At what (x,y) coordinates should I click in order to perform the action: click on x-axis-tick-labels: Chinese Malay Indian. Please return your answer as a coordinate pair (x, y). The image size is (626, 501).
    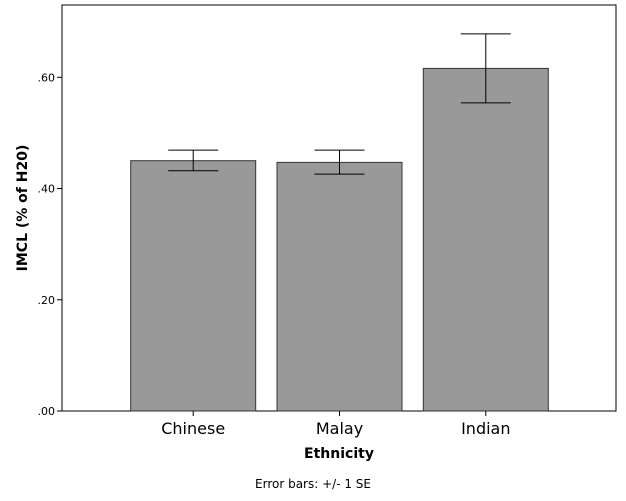
    Looking at the image, I should click on (335, 424).